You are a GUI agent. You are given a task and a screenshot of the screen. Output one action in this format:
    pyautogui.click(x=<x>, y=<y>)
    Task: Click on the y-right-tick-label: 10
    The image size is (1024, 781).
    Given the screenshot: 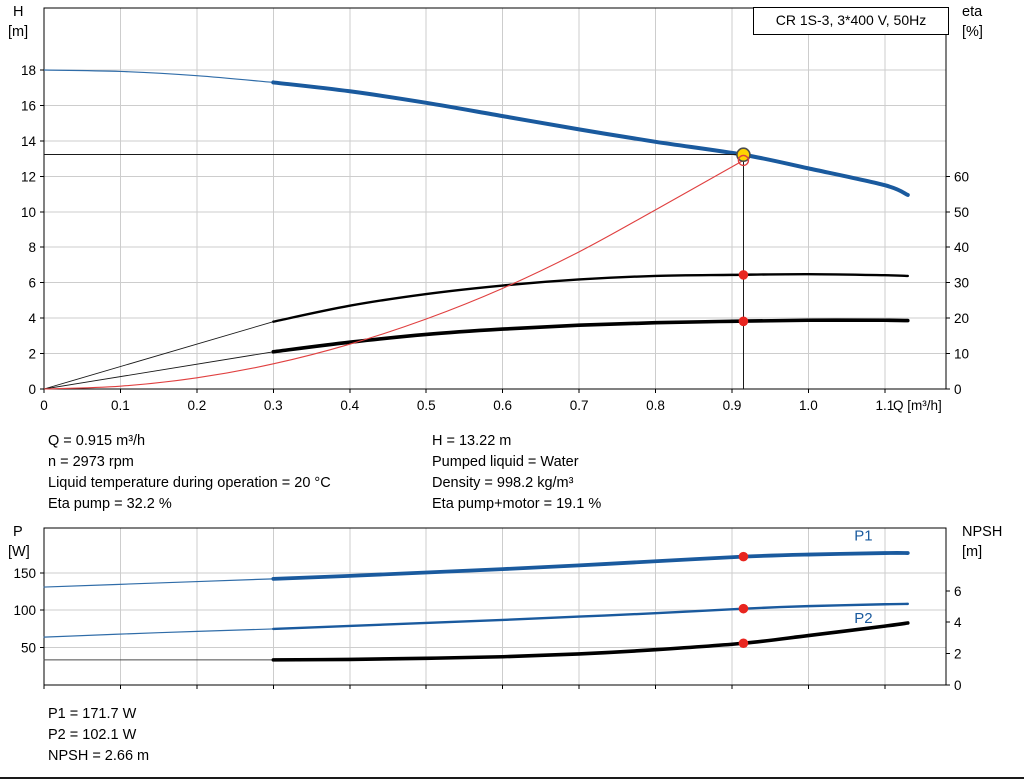 What is the action you would take?
    pyautogui.click(x=961, y=354)
    